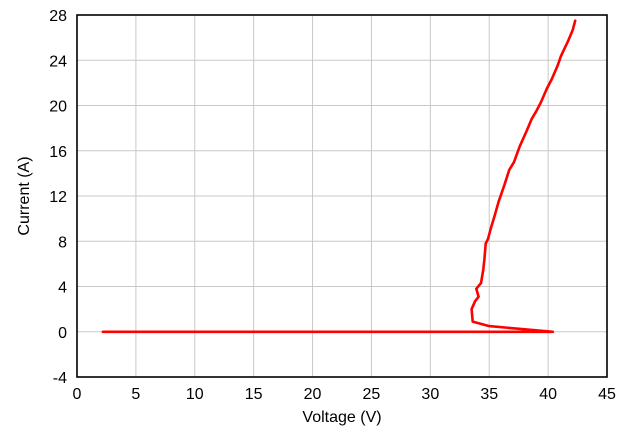 The image size is (631, 439). I want to click on x-axis-title: Voltage (V), so click(341, 417).